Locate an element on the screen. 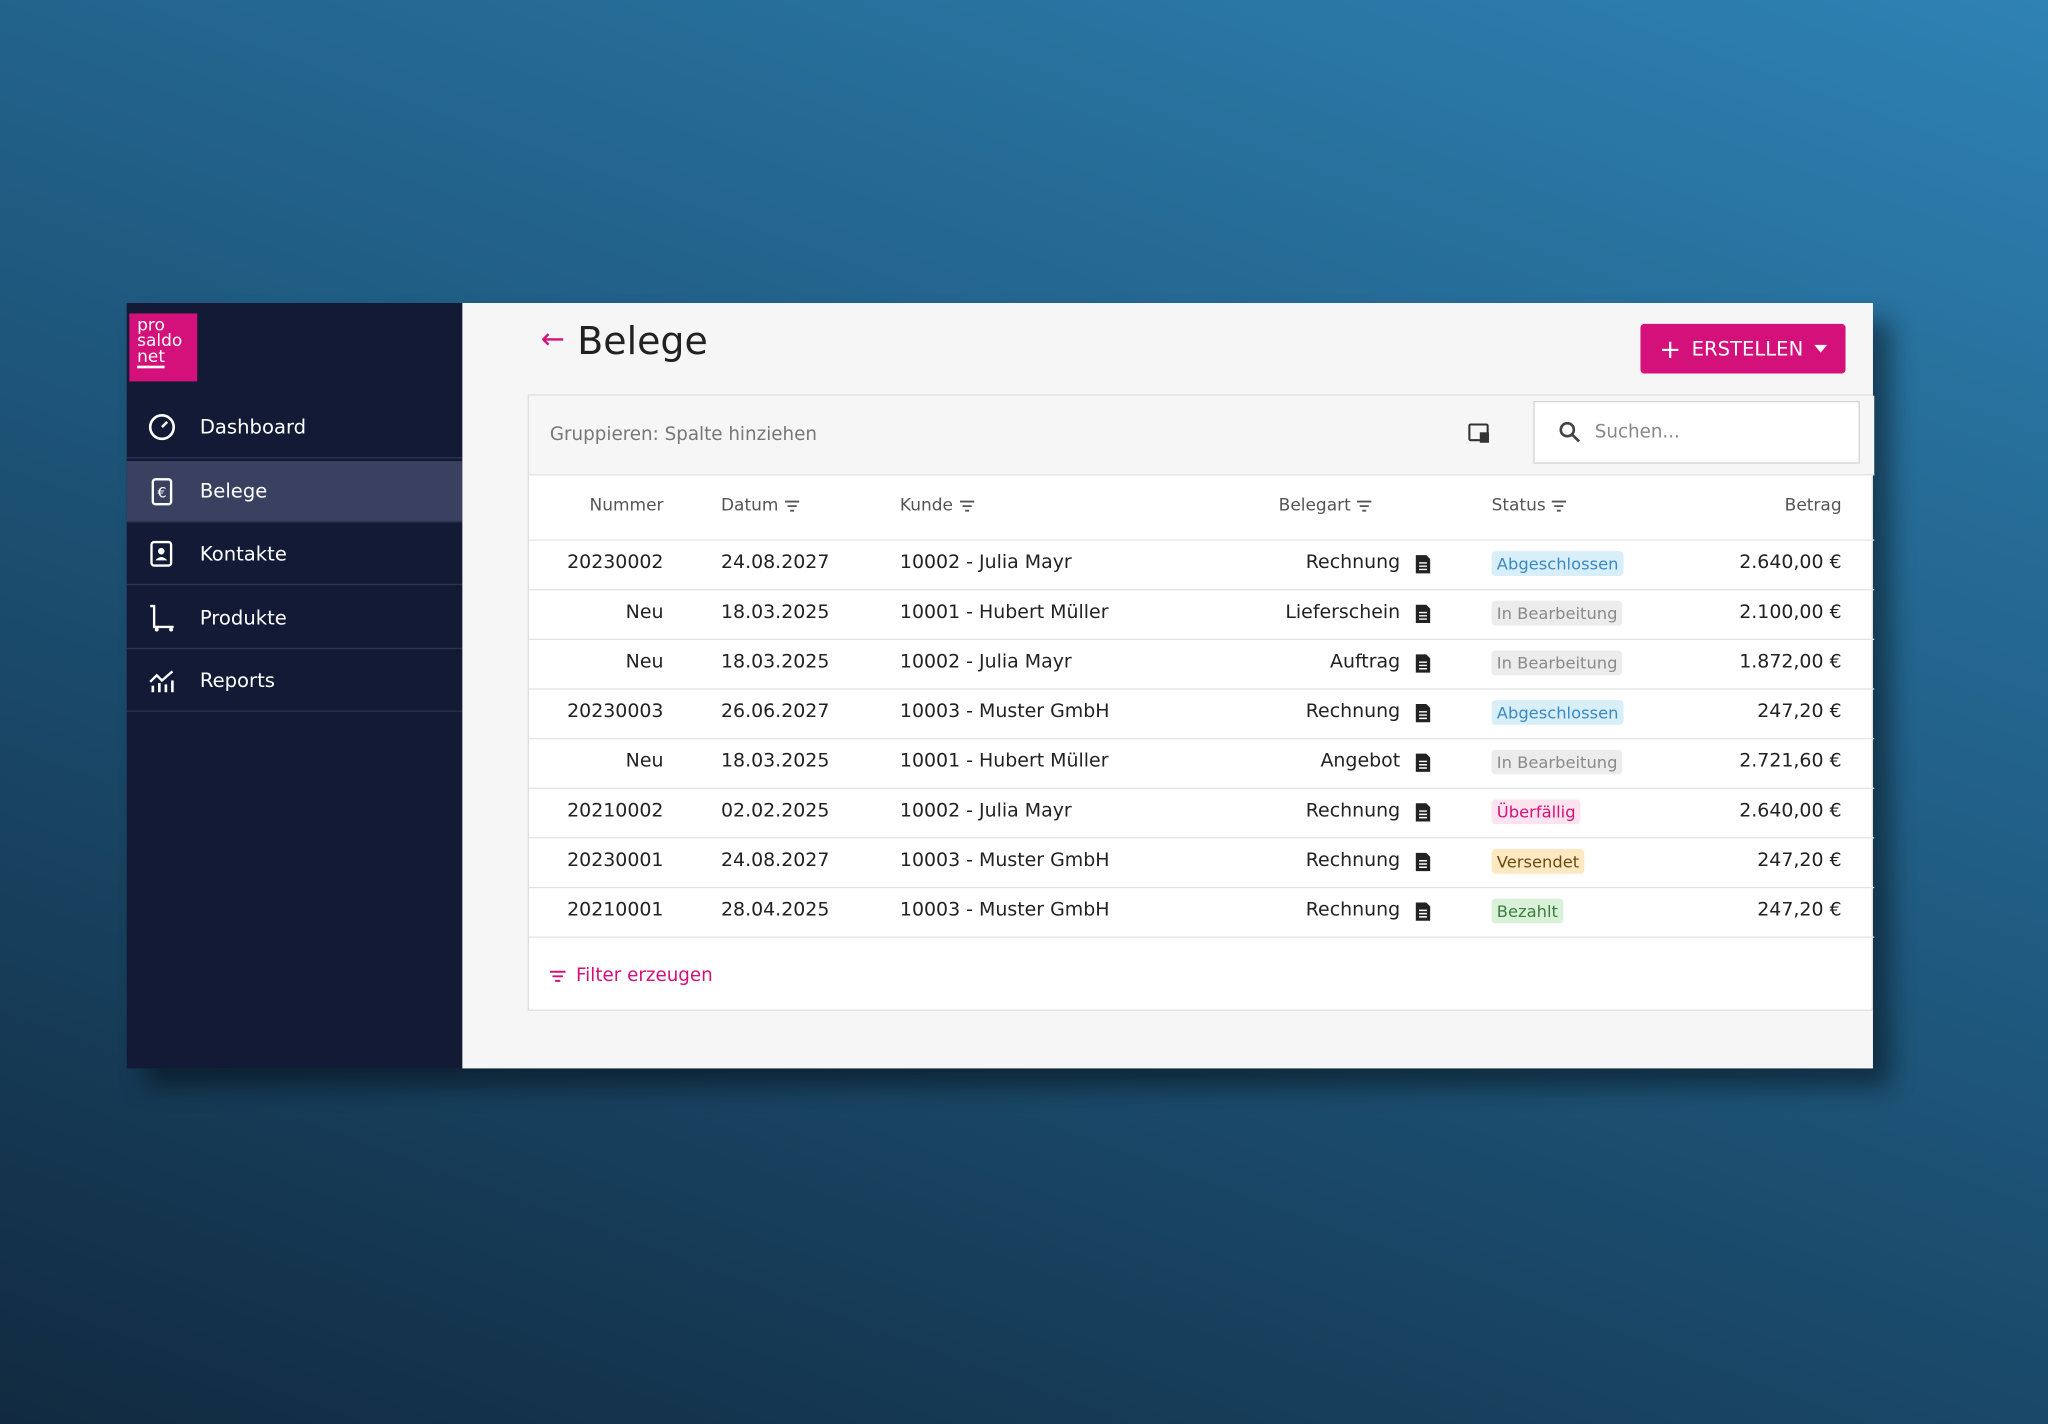  nav-label: Belege is located at coordinates (233, 490).